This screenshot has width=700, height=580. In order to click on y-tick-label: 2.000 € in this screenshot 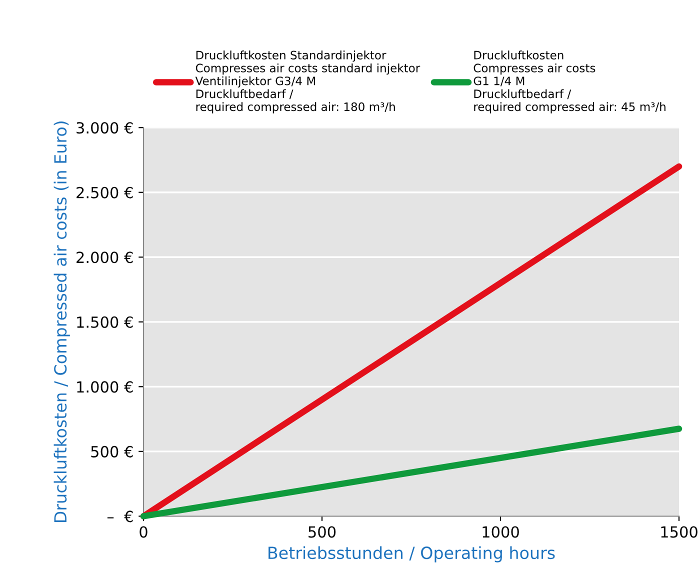, I will do `click(104, 258)`.